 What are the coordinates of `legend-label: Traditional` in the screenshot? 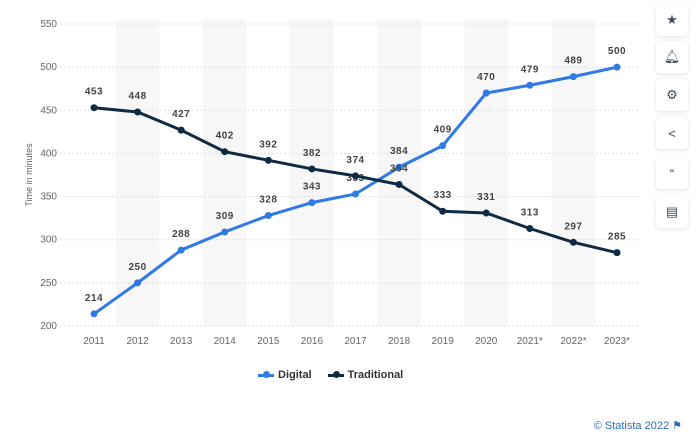 It's located at (375, 375).